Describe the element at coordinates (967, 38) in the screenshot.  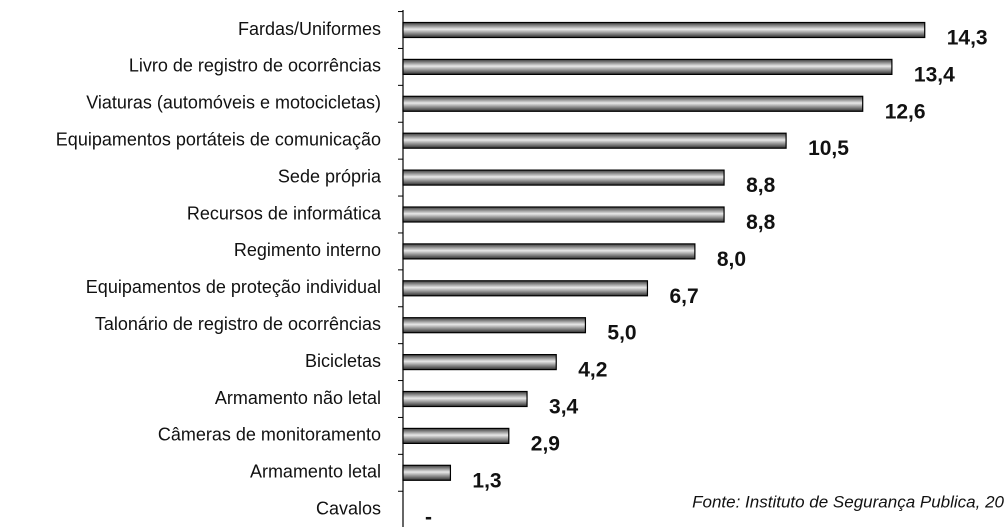
I see `value-label: 14,3` at that location.